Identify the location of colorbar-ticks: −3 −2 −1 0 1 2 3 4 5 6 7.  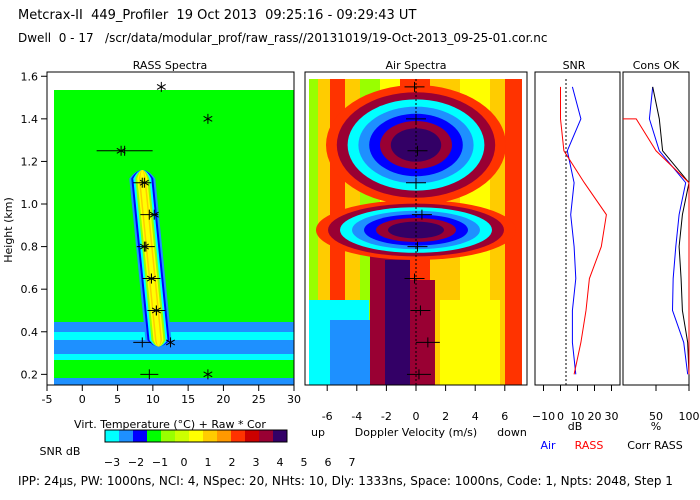
(230, 462).